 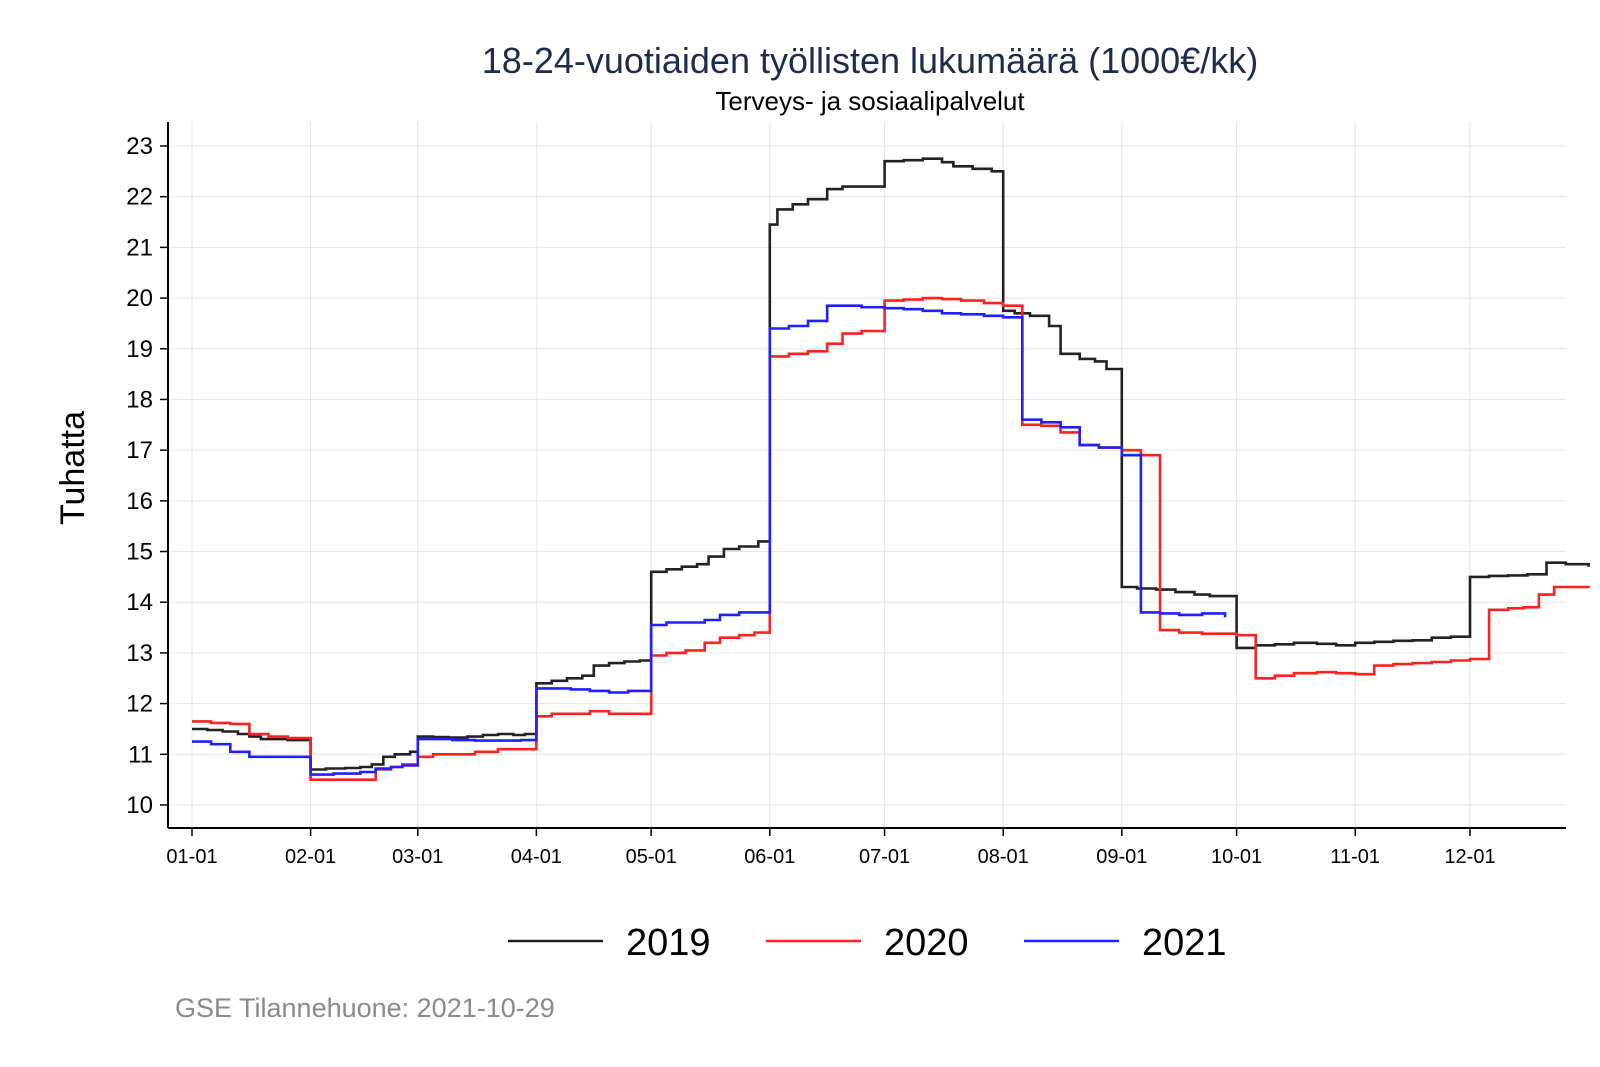 I want to click on legend-label-2019: 2019, so click(x=668, y=943).